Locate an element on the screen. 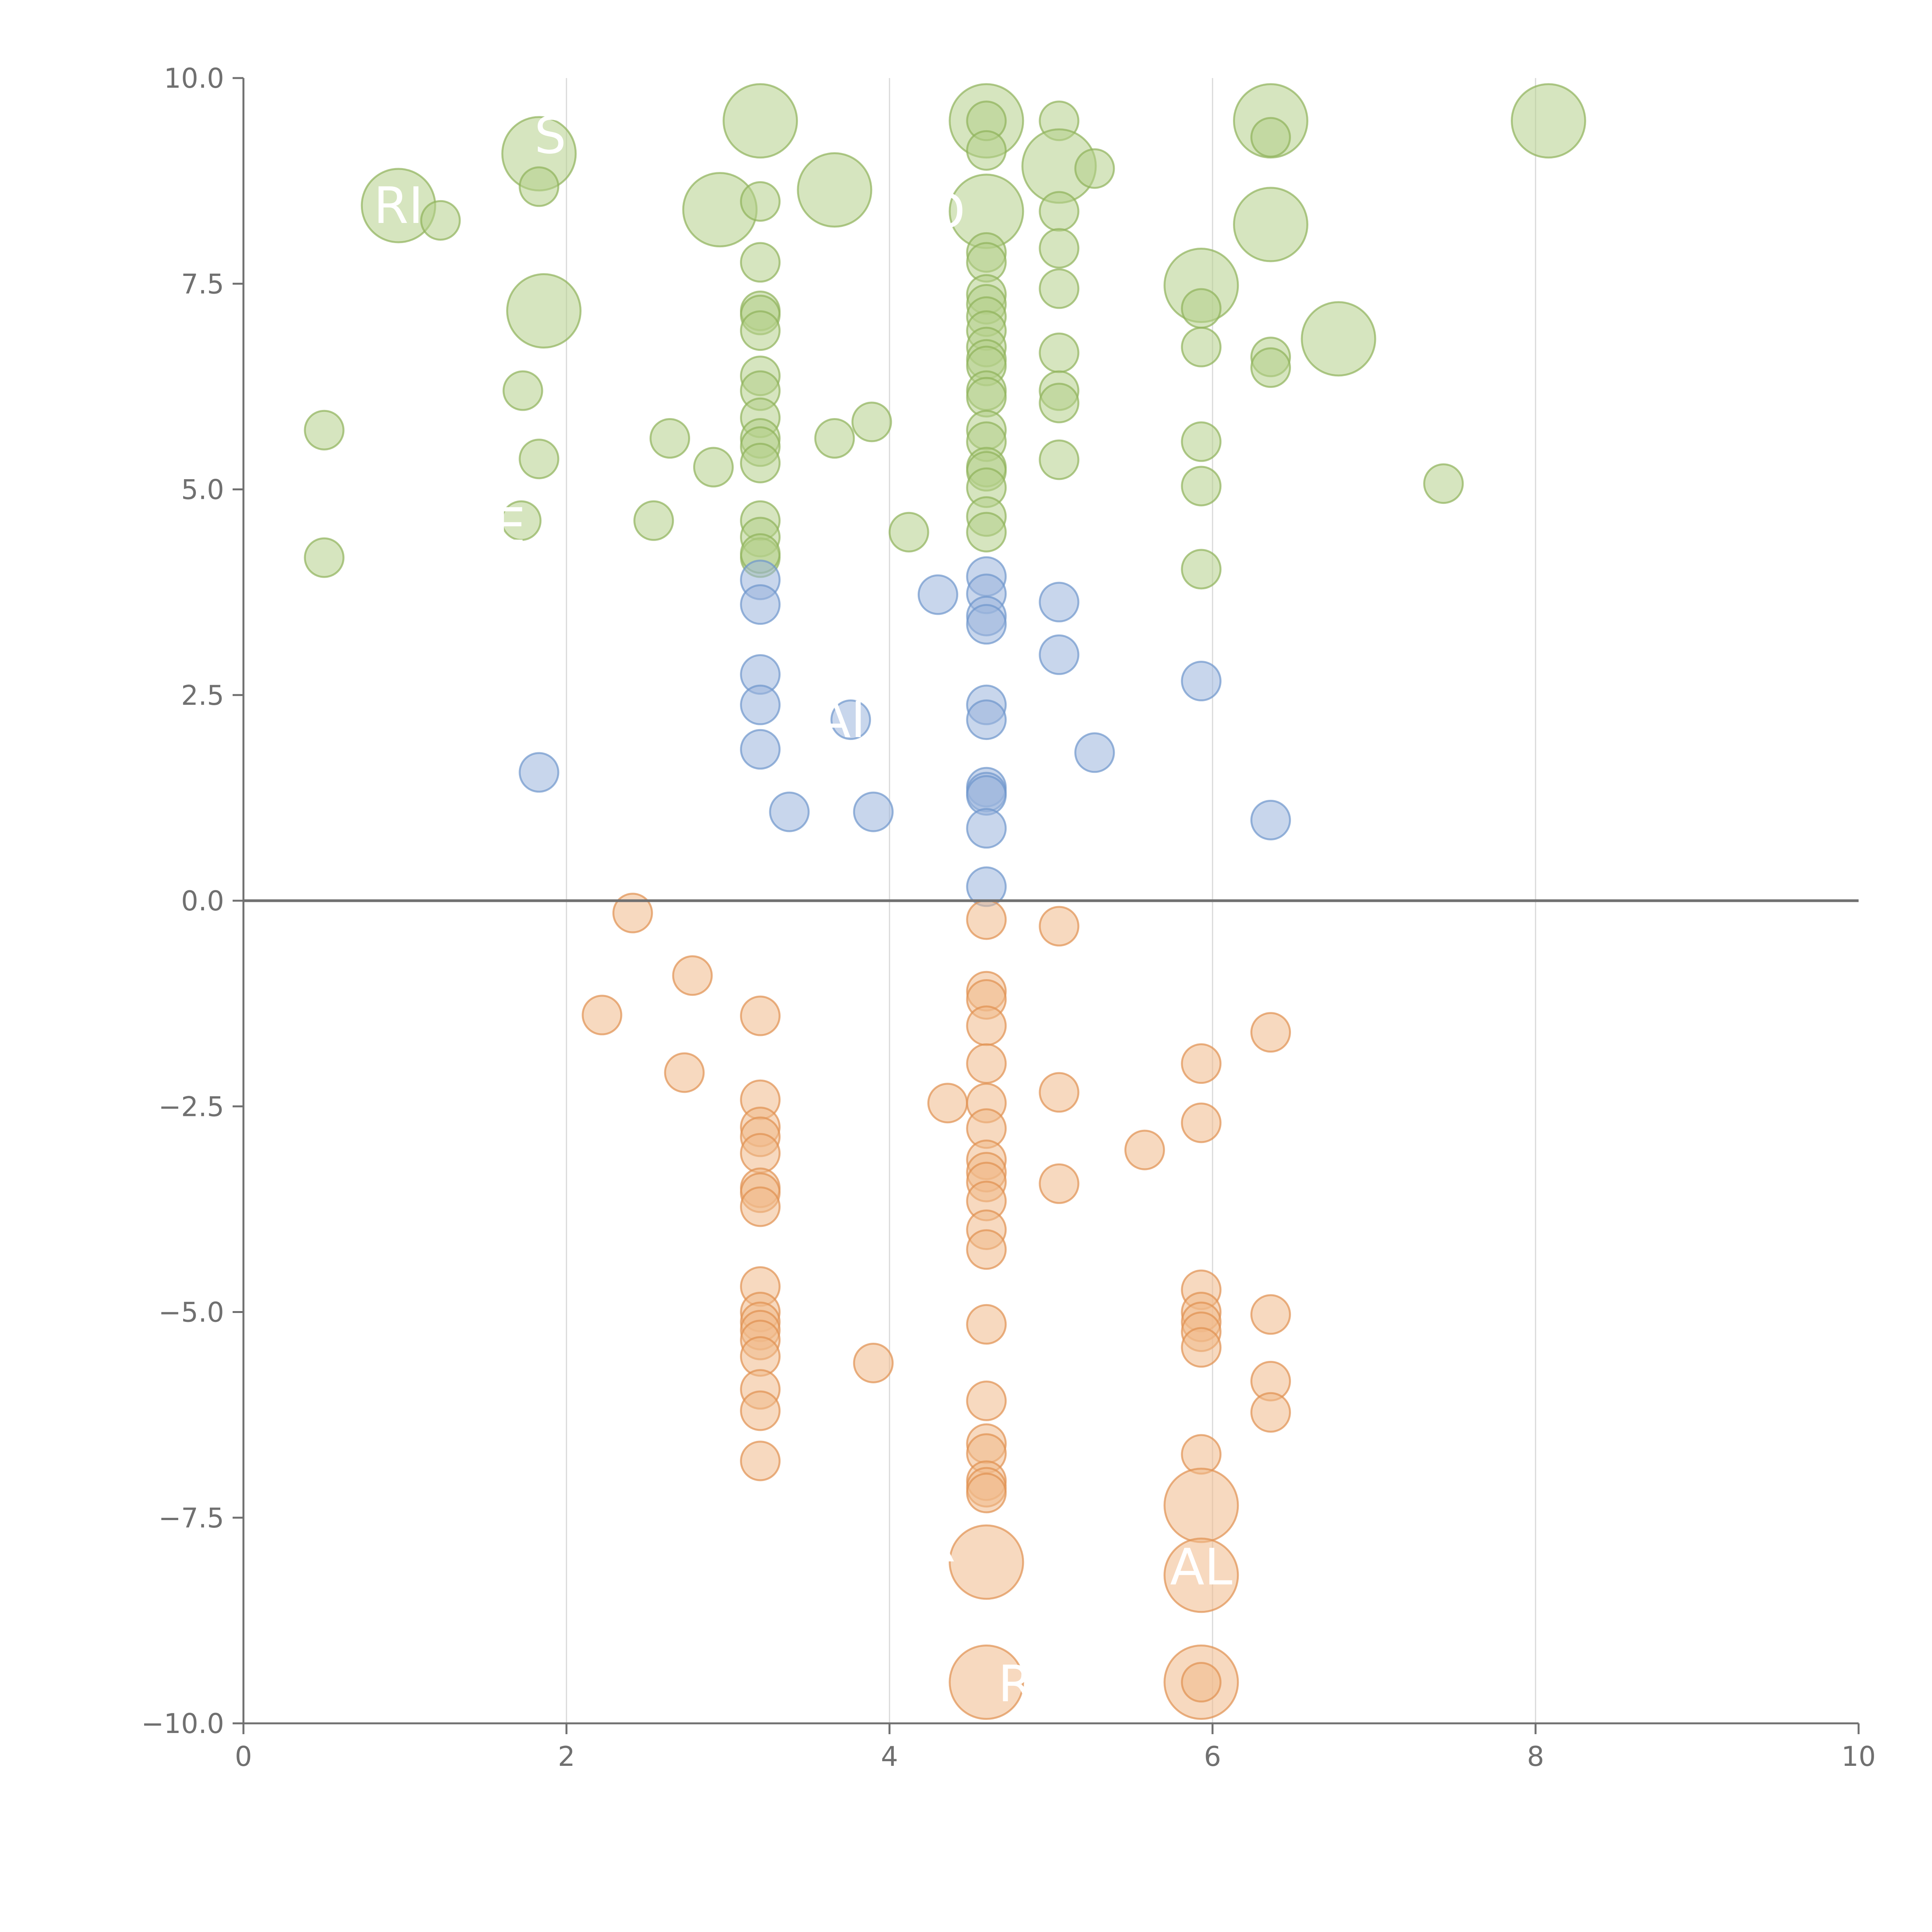 The width and height of the screenshot is (1932, 1932). x-tick-label: 2 is located at coordinates (567, 1756).